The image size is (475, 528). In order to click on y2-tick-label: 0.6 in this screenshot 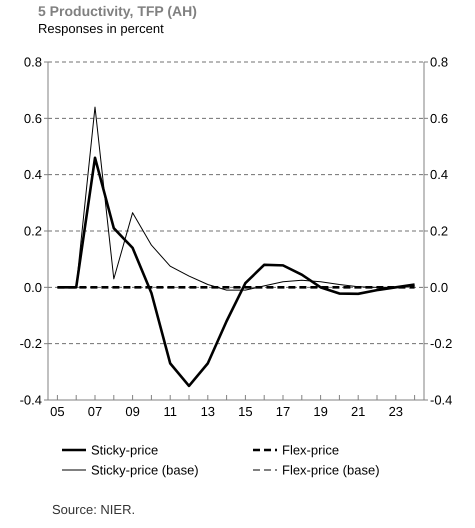, I will do `click(439, 118)`.